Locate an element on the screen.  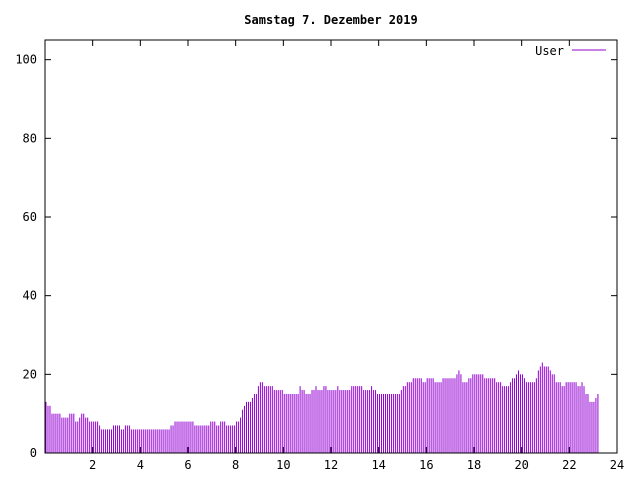
x-tick-label: 24 is located at coordinates (617, 465).